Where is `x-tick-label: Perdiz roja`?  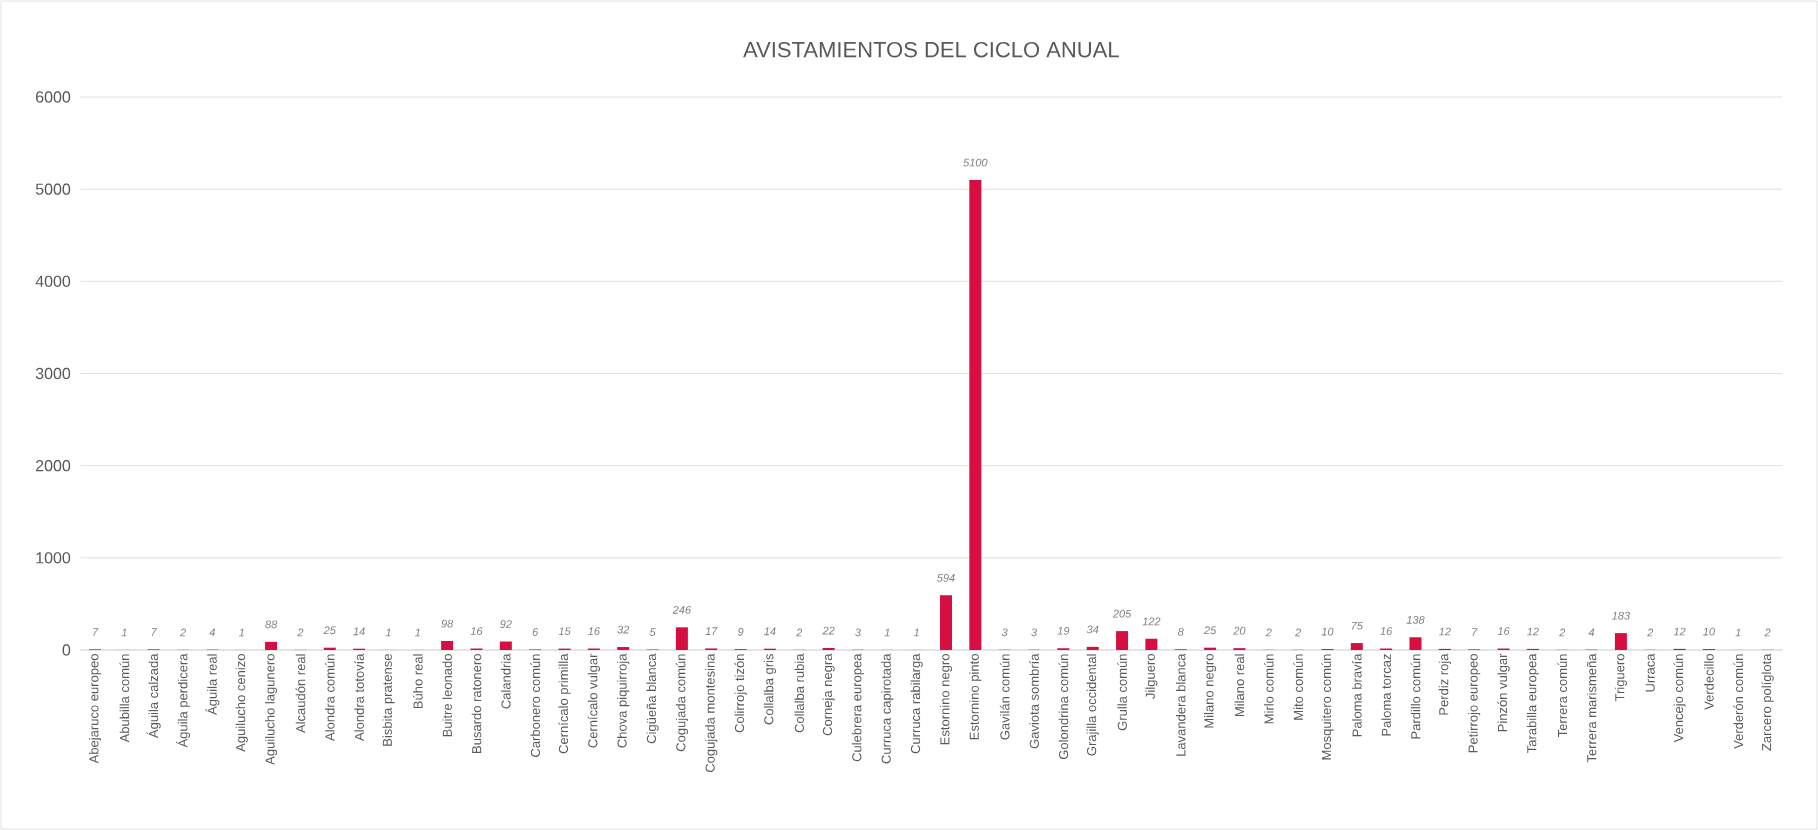 x-tick-label: Perdiz roja is located at coordinates (1444, 684).